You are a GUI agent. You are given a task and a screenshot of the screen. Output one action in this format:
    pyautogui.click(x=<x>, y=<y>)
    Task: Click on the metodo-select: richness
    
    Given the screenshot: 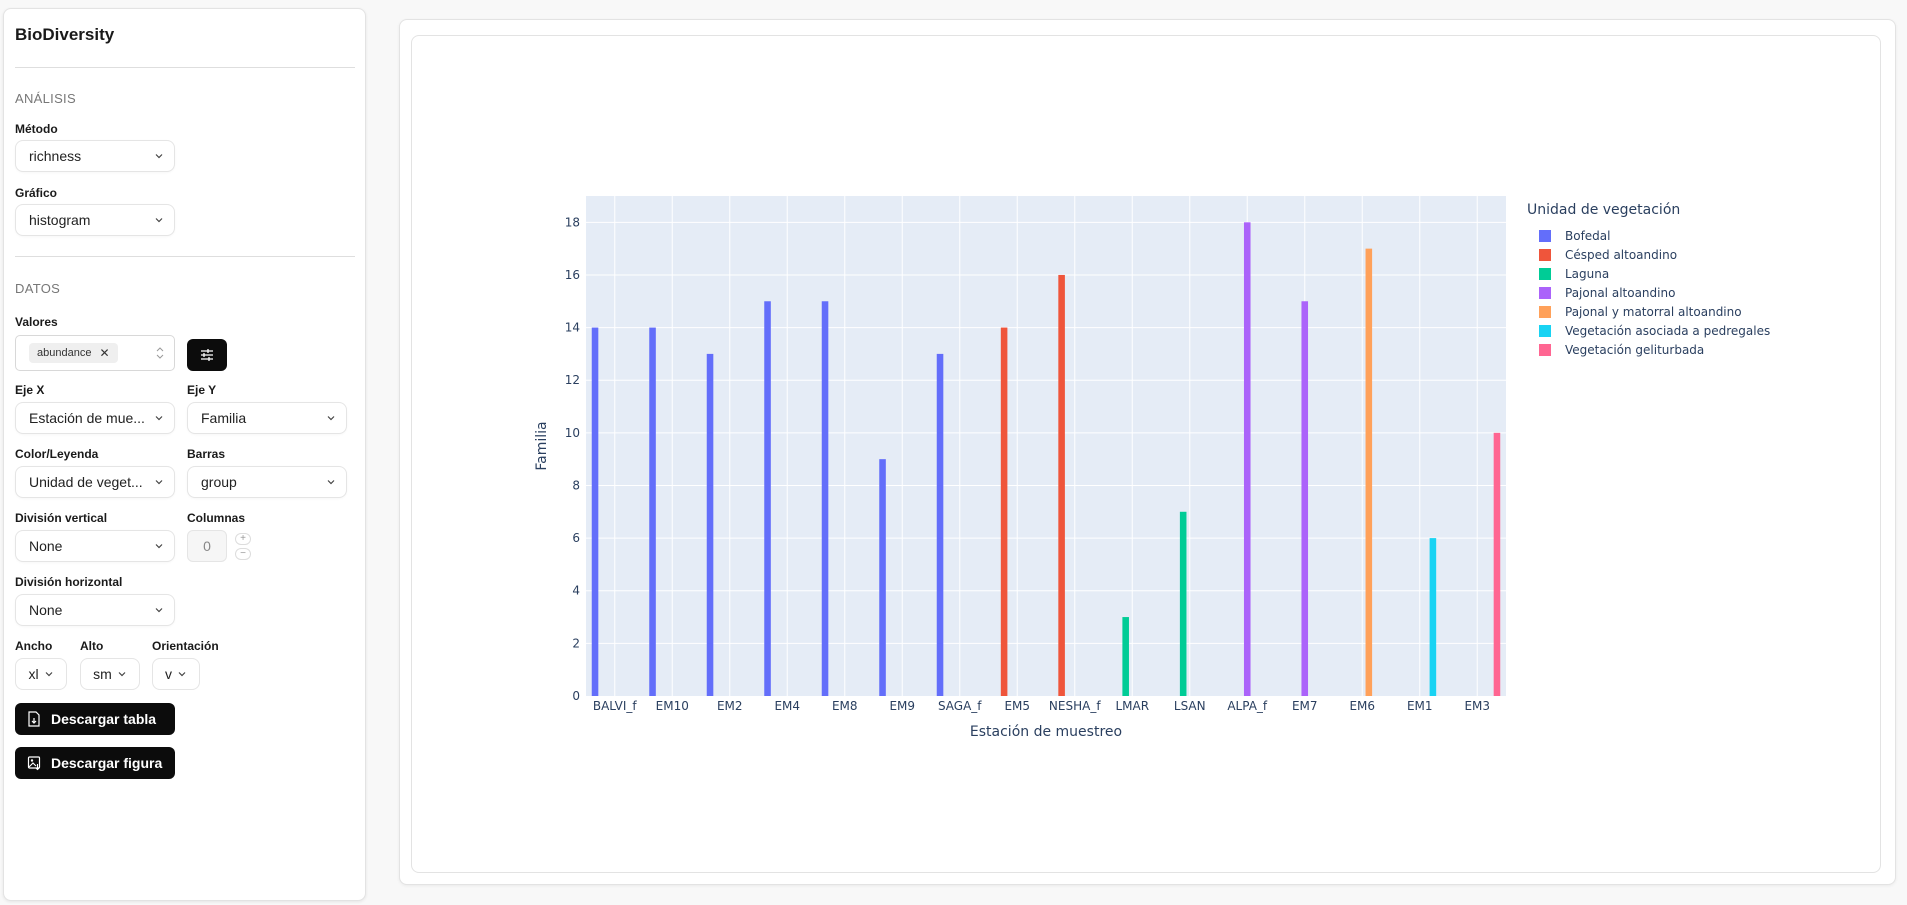 What is the action you would take?
    pyautogui.click(x=95, y=156)
    